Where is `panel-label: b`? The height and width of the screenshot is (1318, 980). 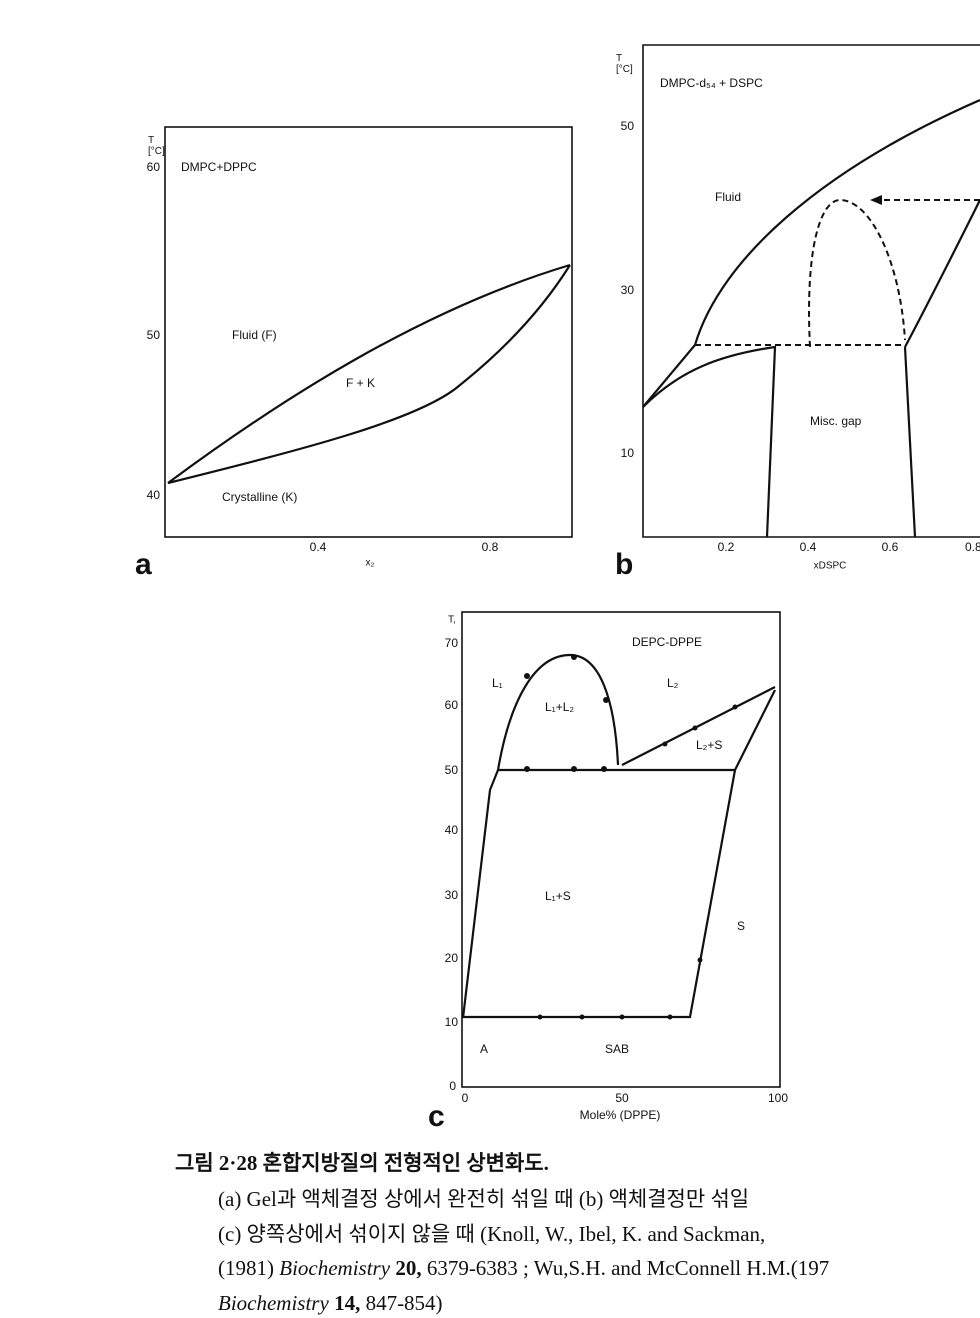
panel-label: b is located at coordinates (624, 564).